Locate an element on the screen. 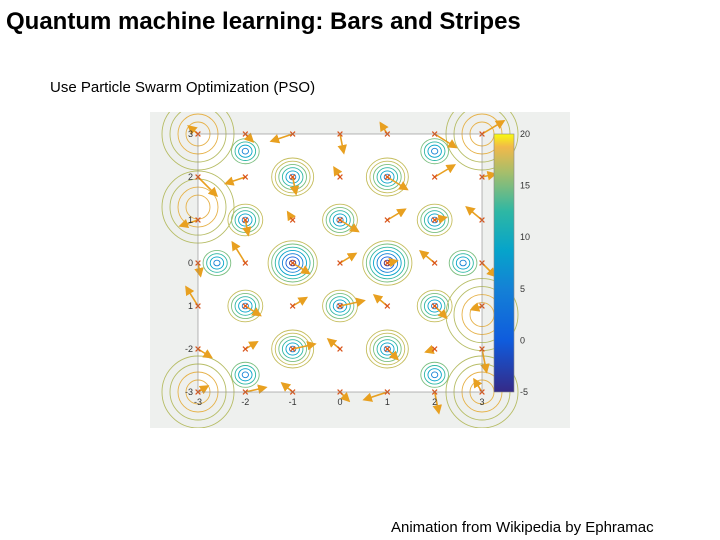 This screenshot has width=720, height=540. colorbar is located at coordinates (504, 263).